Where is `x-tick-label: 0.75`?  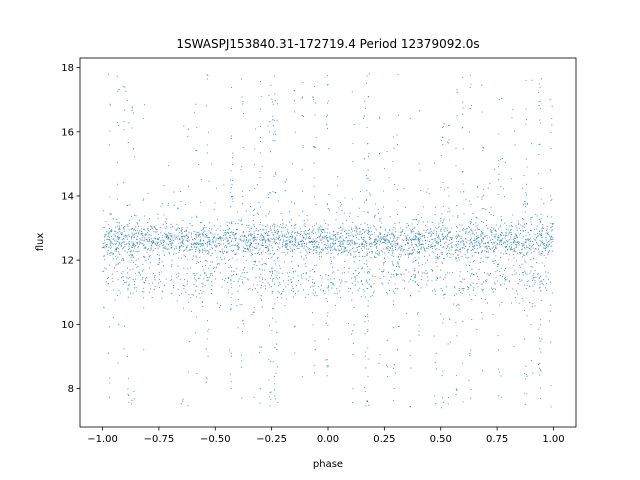
x-tick-label: 0.75 is located at coordinates (497, 439).